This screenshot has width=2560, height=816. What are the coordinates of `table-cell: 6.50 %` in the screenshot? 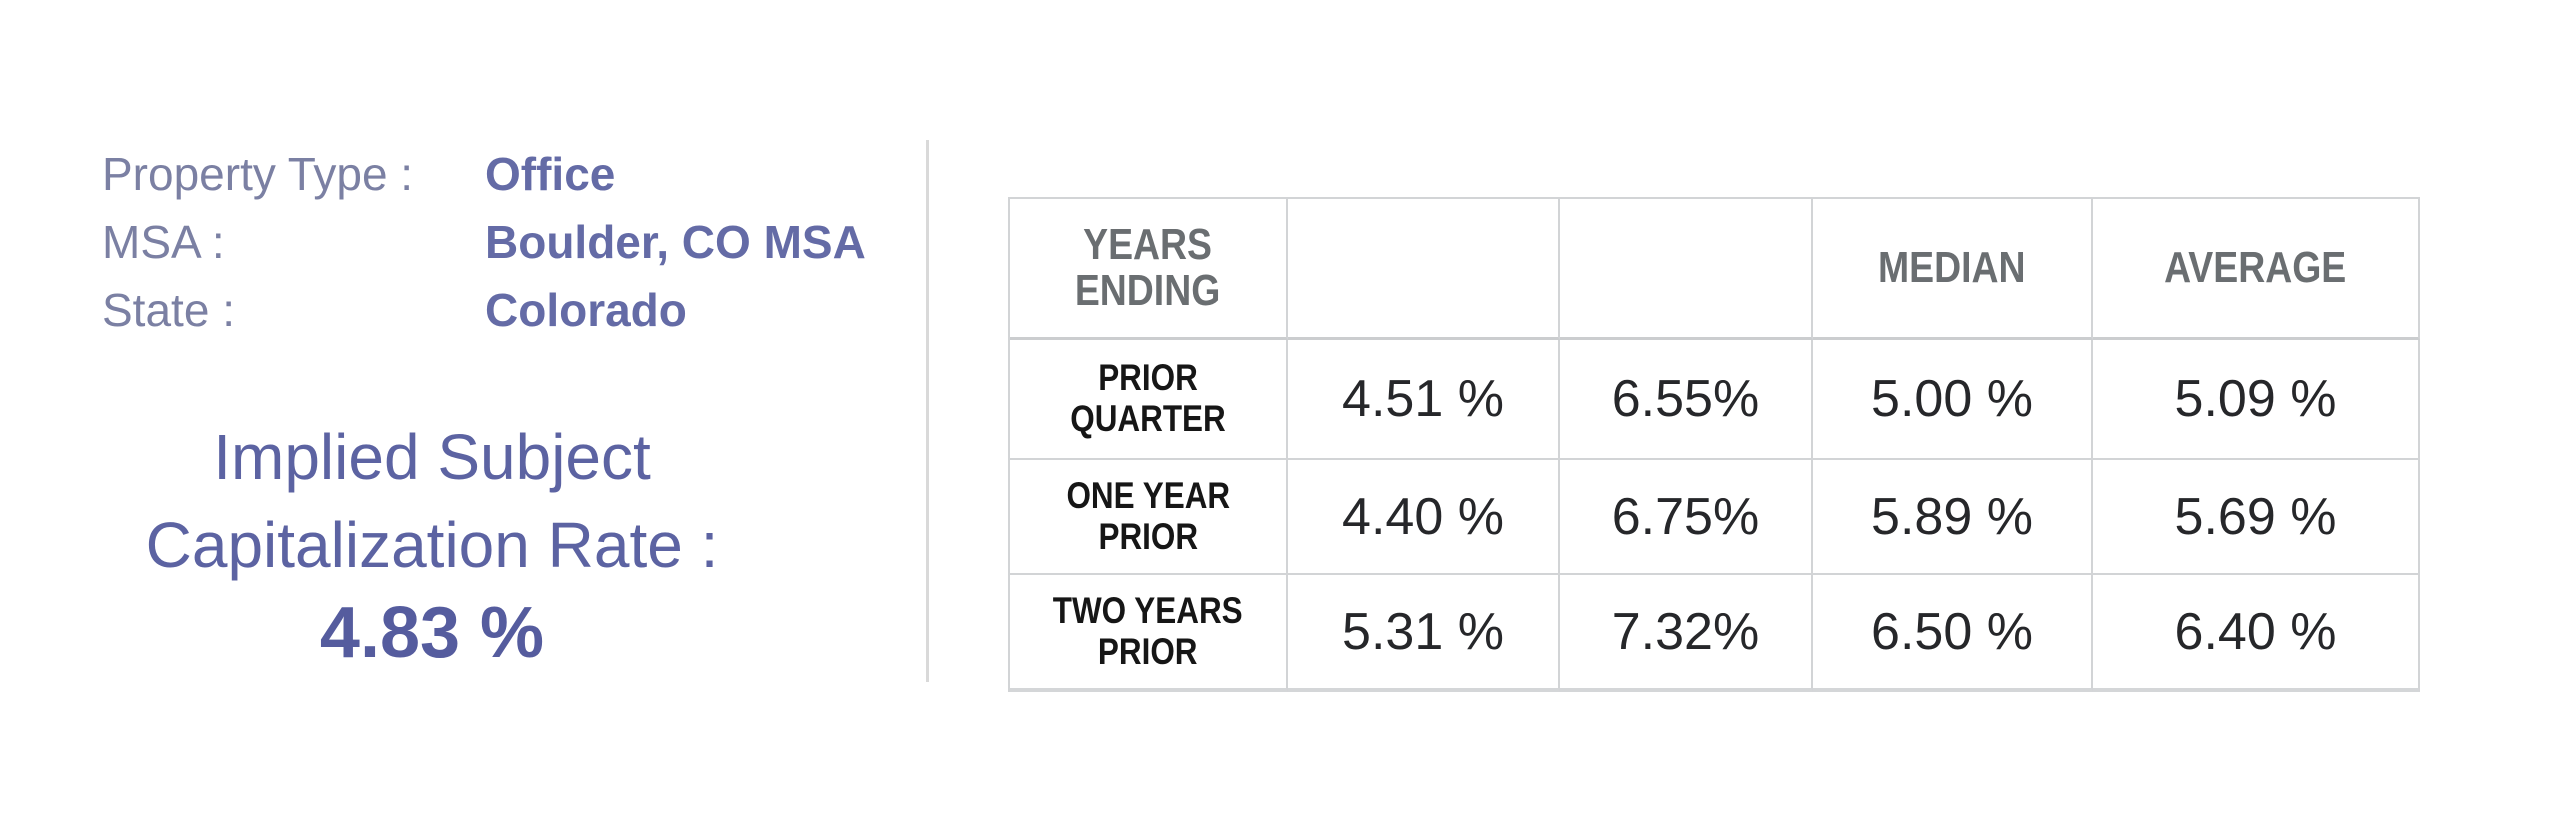 It's located at (1953, 633).